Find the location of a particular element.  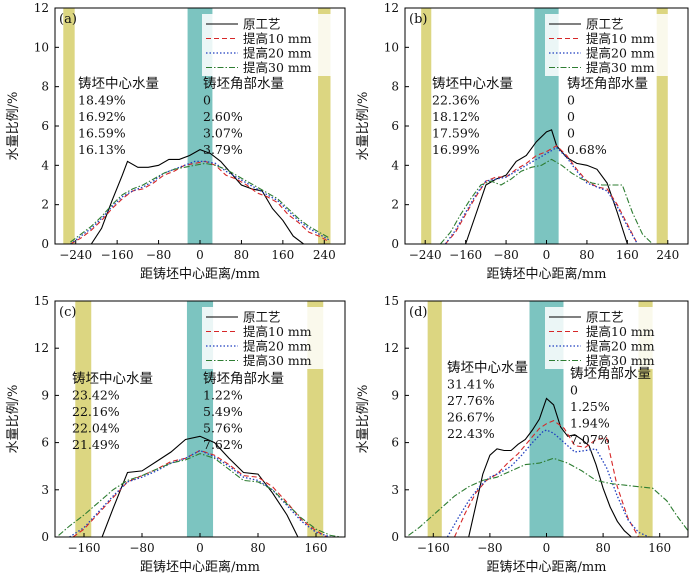

center-water-value: 16.13% is located at coordinates (102, 149).